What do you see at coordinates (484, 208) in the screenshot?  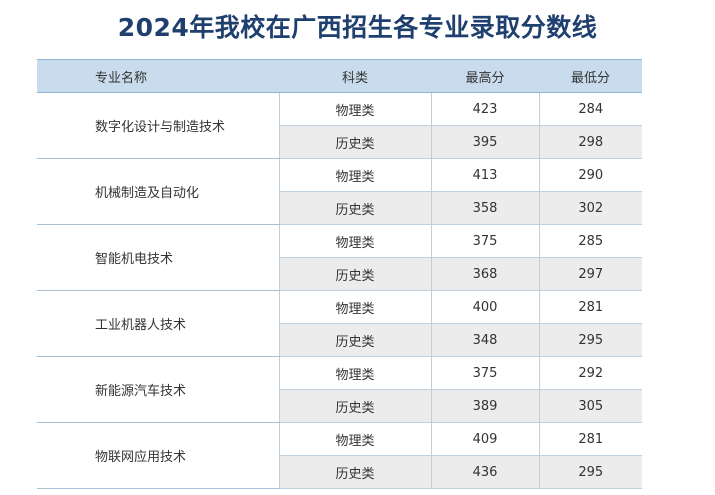 I see `max-score-cell: 358` at bounding box center [484, 208].